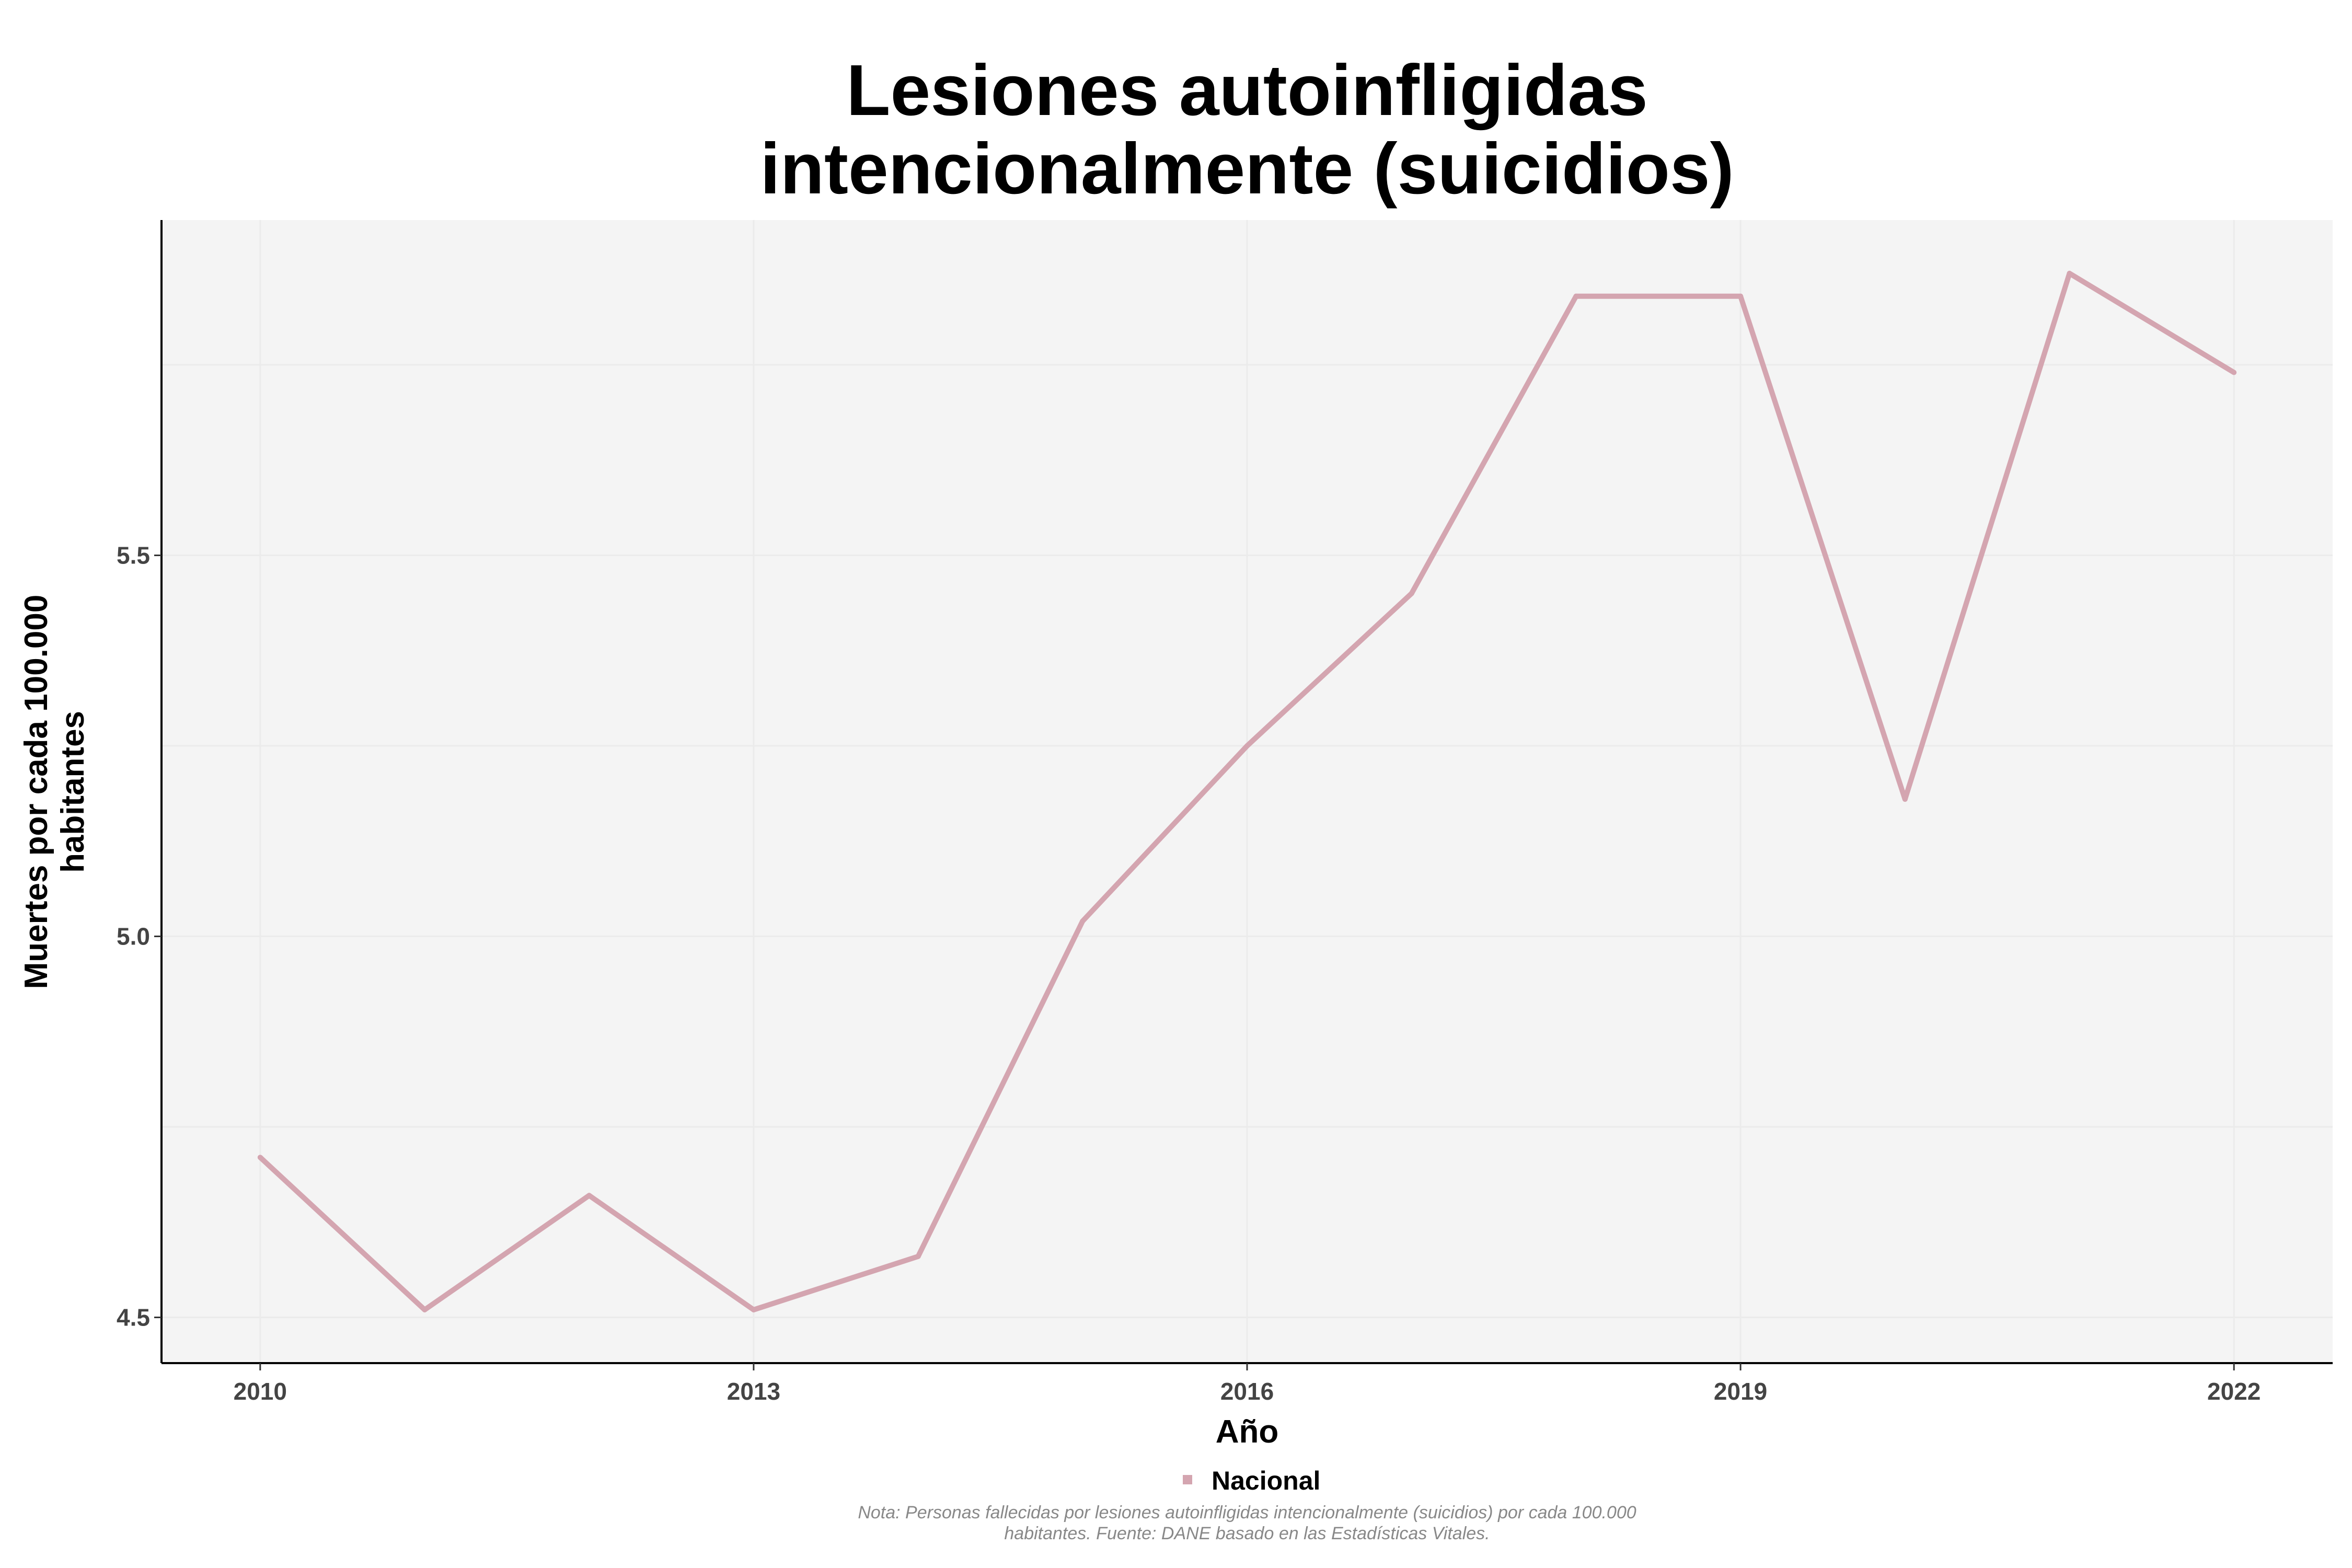  I want to click on chart-title-line-1: Lesiones autoinfligidas, so click(1247, 90).